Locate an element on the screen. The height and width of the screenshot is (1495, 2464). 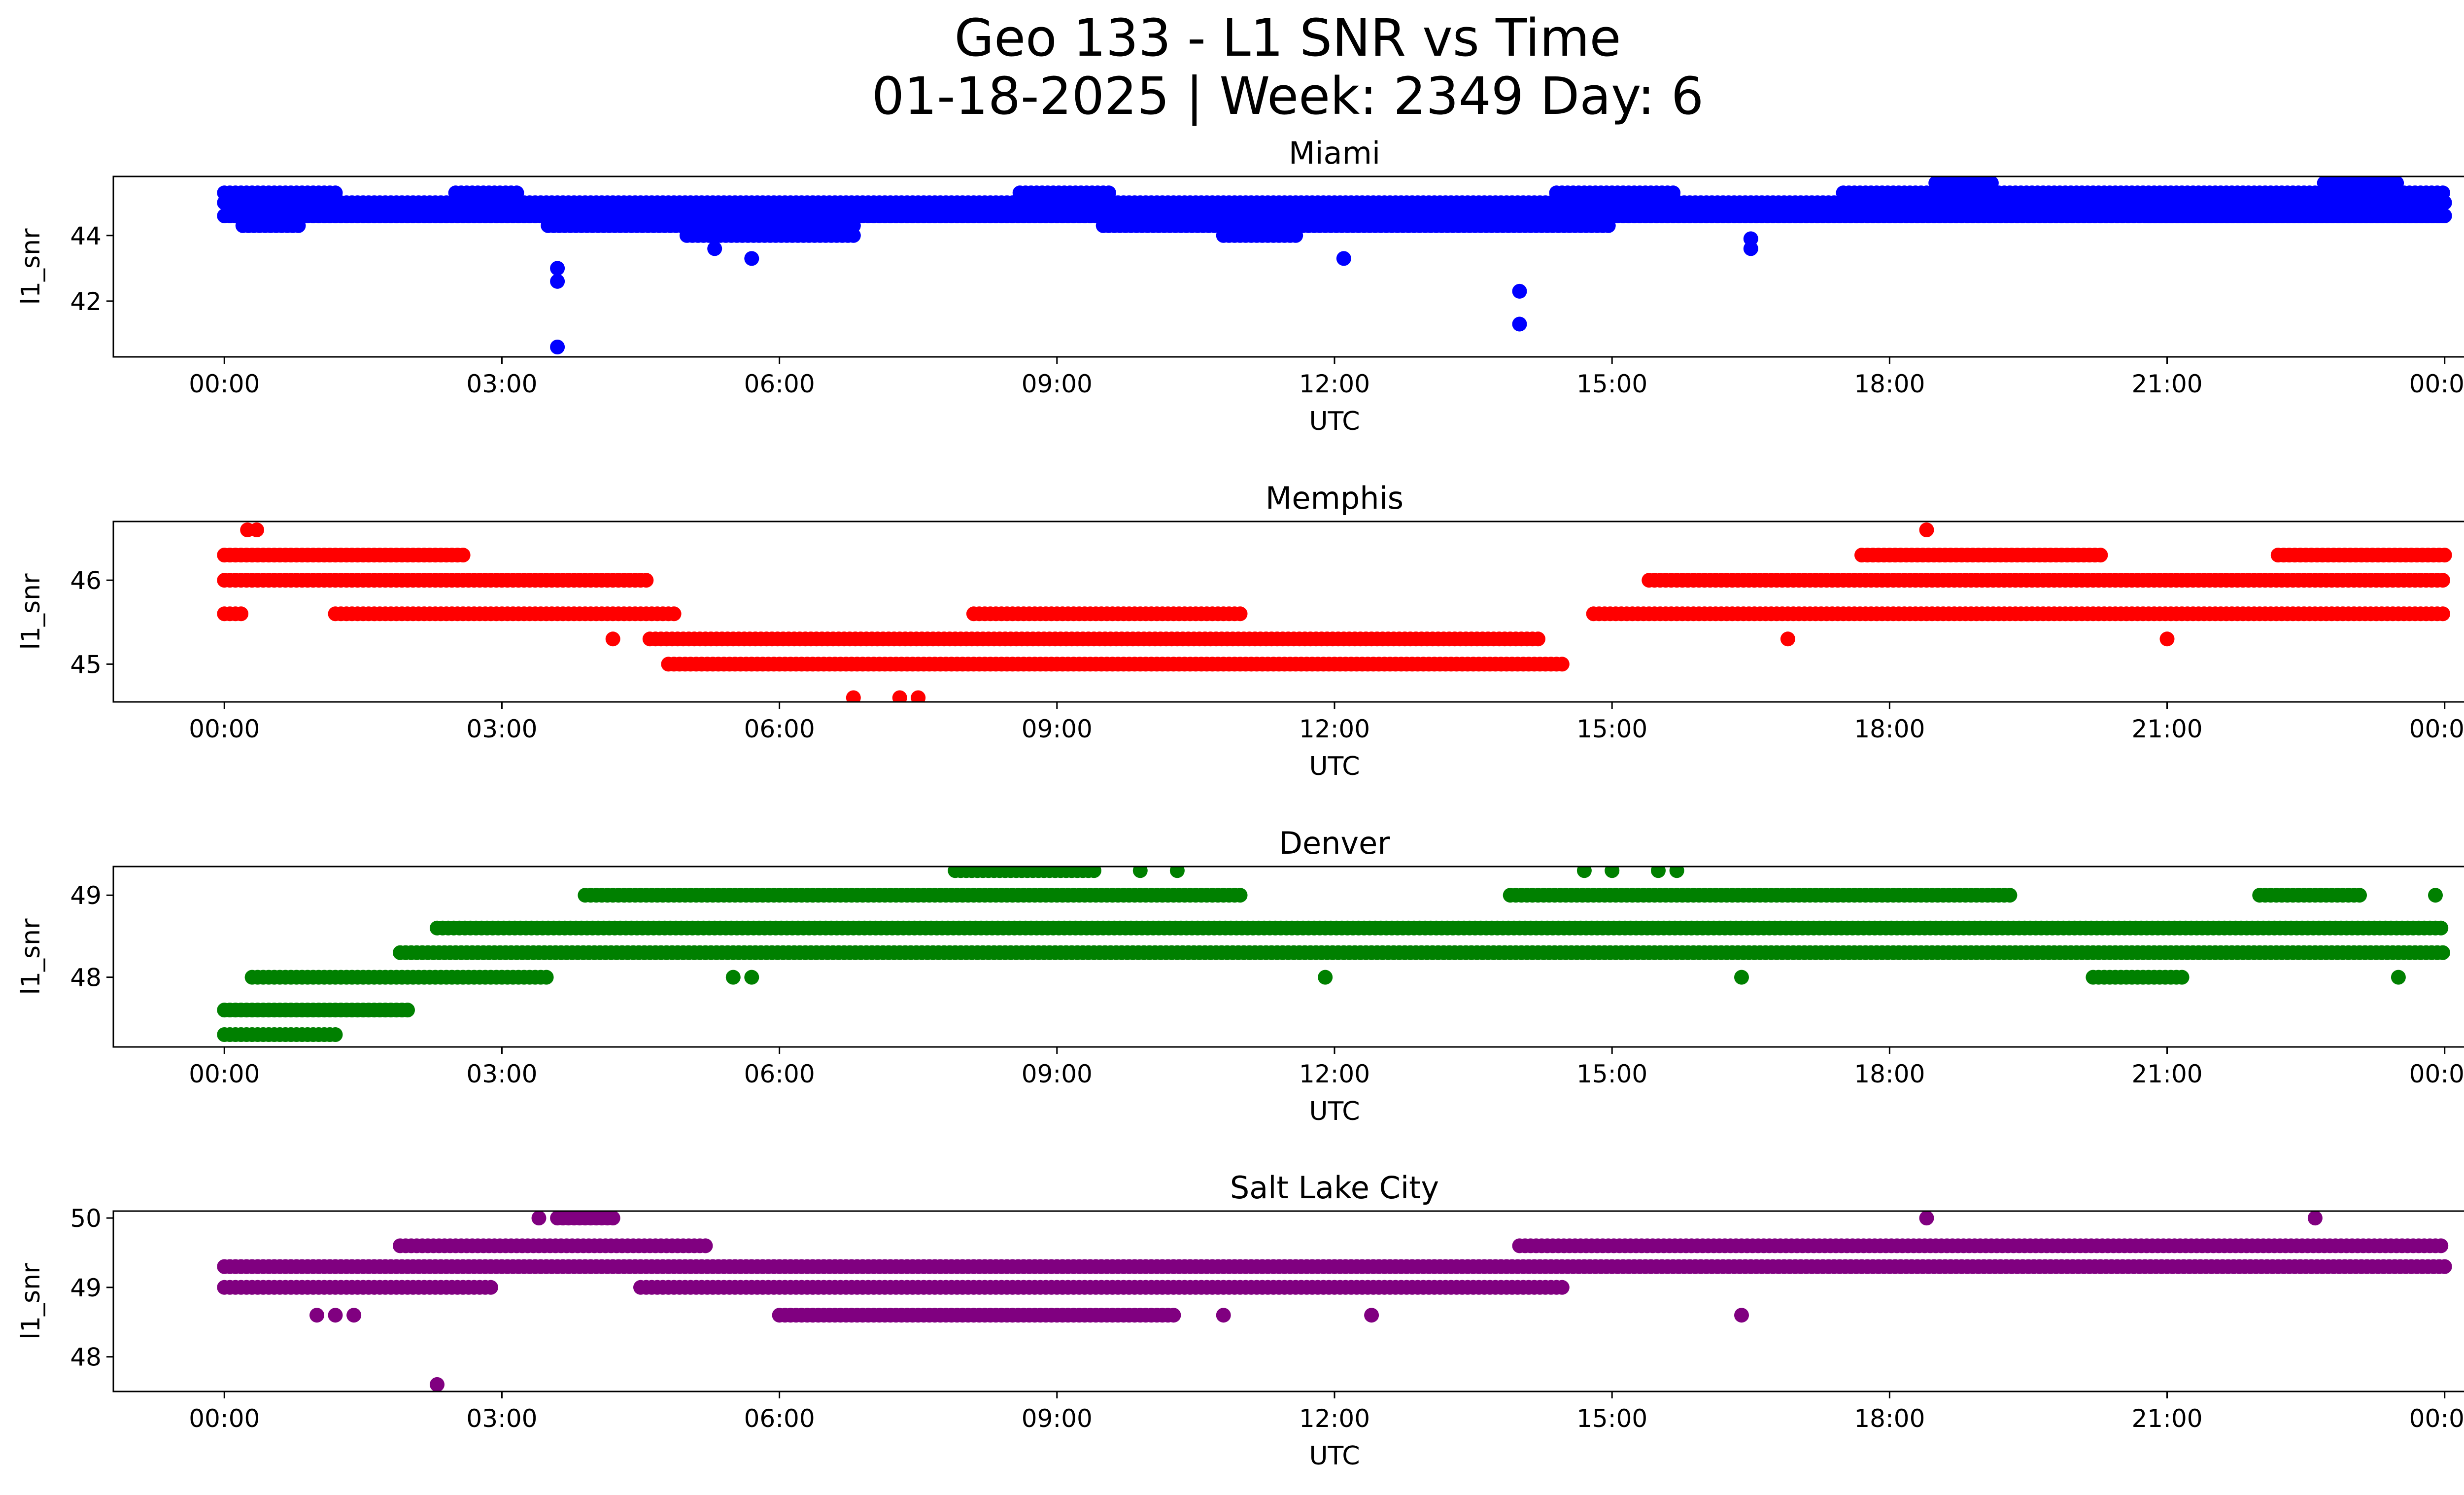
panel-title: Denver is located at coordinates (1334, 843).